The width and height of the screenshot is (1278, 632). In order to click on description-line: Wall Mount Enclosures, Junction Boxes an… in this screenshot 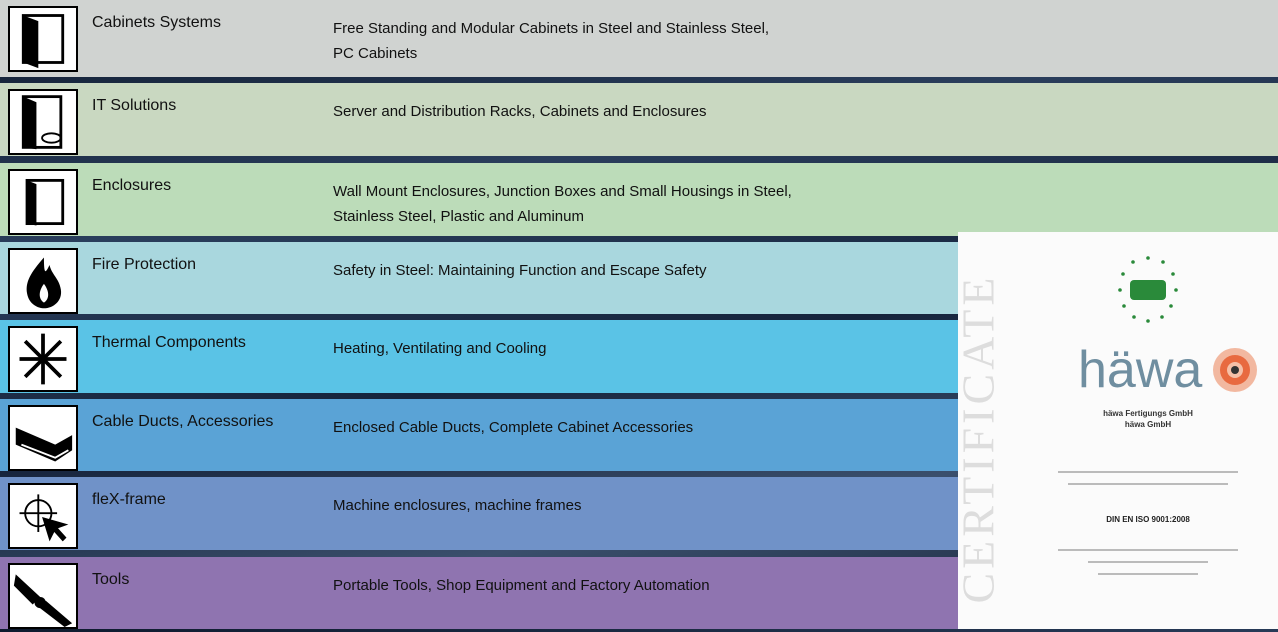, I will do `click(562, 191)`.